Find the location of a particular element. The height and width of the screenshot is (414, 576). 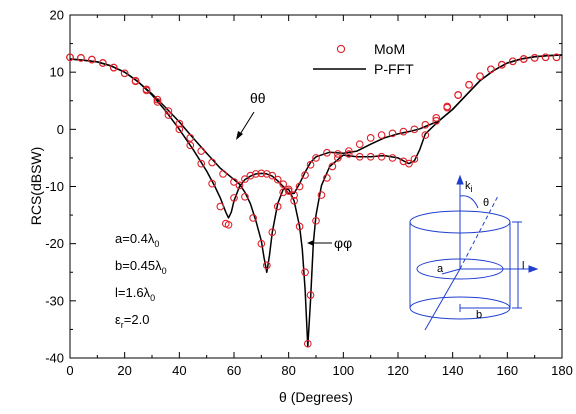

param-b: b=0.45λ0 is located at coordinates (141, 267).